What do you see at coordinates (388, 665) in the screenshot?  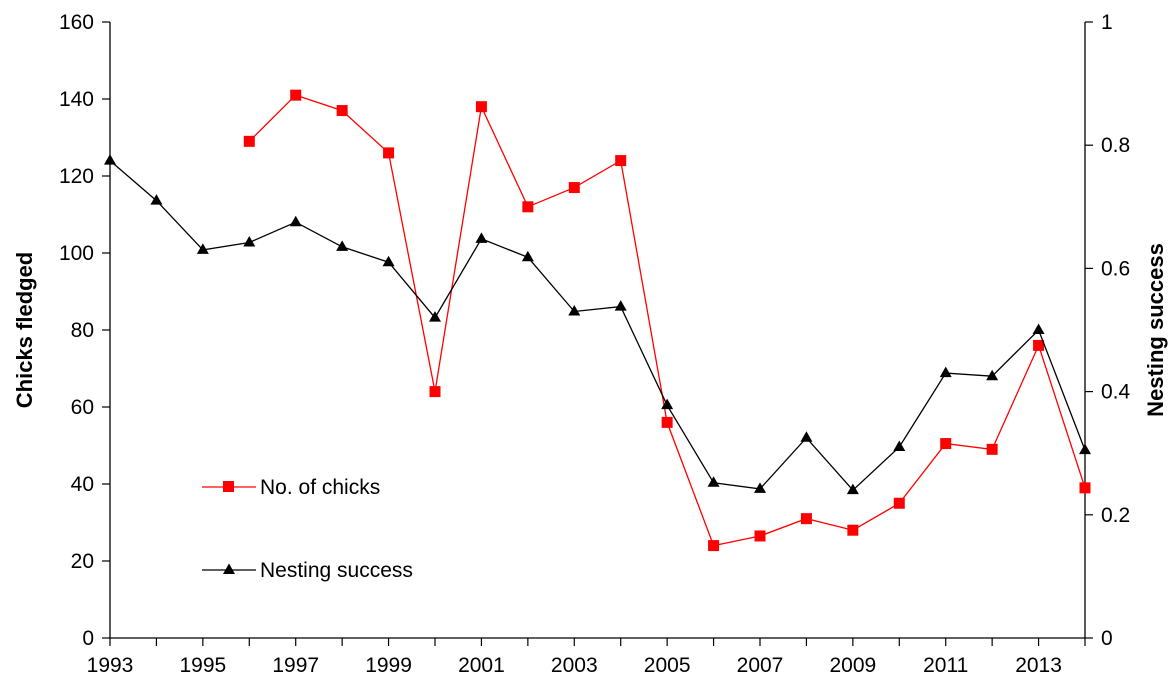 I see `x-tick-label: 1999` at bounding box center [388, 665].